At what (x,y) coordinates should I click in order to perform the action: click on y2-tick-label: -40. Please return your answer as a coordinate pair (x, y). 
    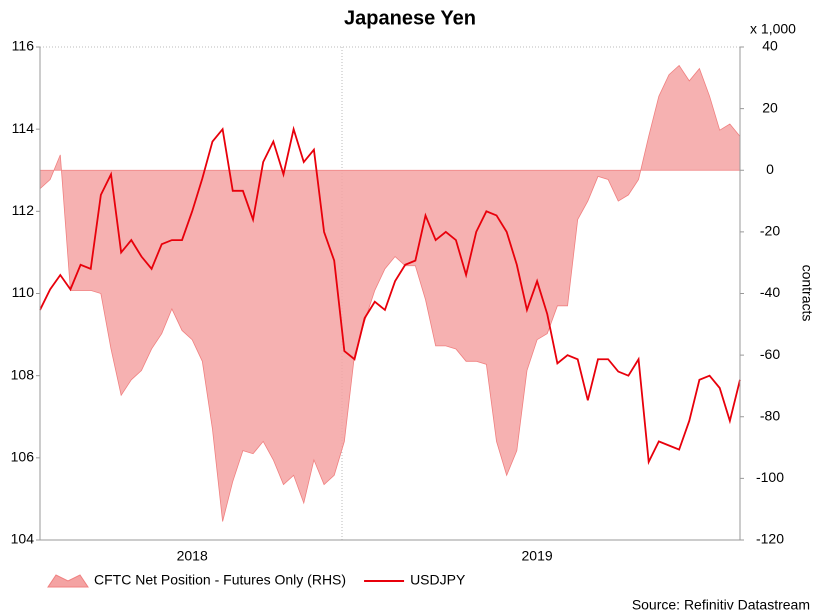
    Looking at the image, I should click on (770, 292).